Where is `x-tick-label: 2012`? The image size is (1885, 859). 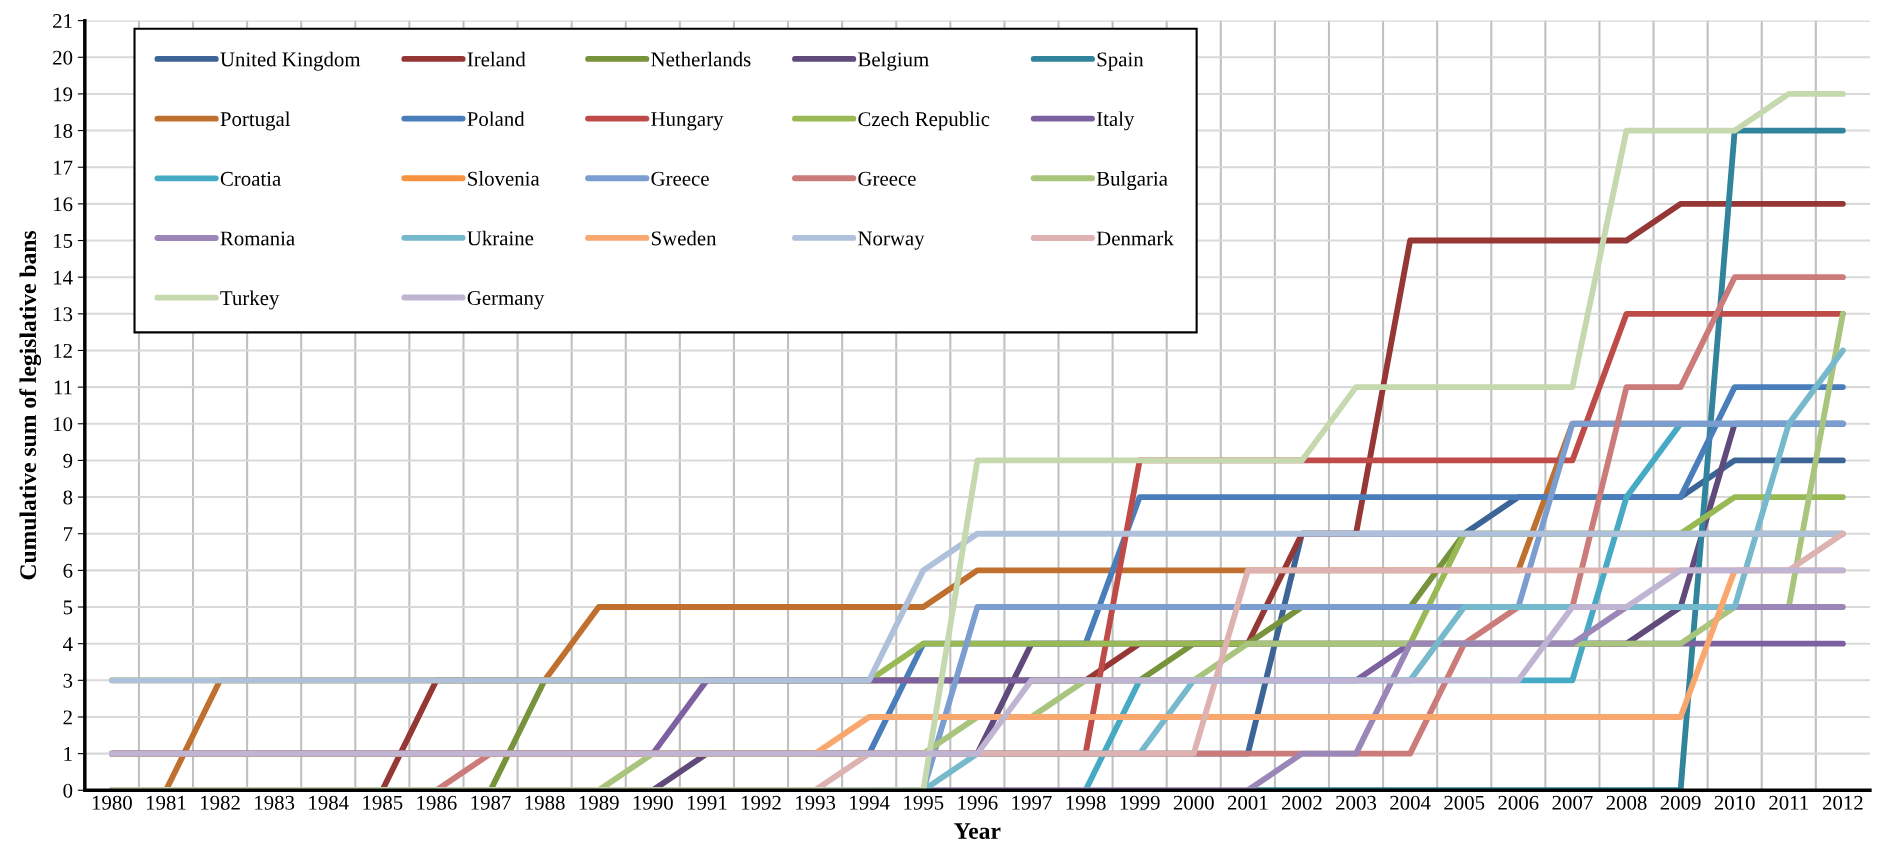
x-tick-label: 2012 is located at coordinates (1842, 802).